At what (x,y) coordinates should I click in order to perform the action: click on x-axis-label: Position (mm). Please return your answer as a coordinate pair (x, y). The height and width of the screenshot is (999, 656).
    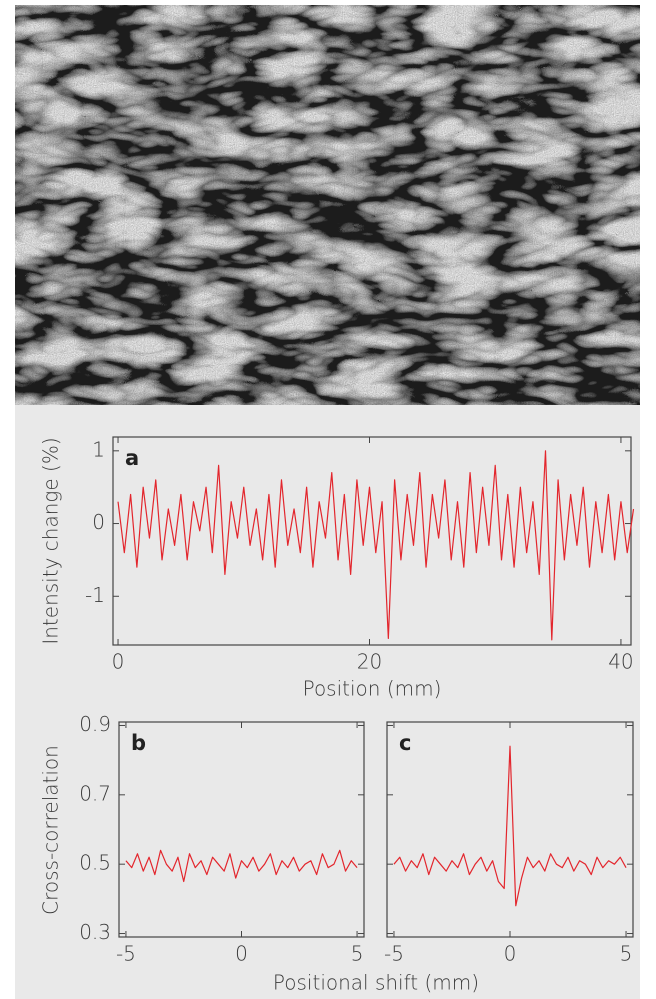
    Looking at the image, I should click on (372, 689).